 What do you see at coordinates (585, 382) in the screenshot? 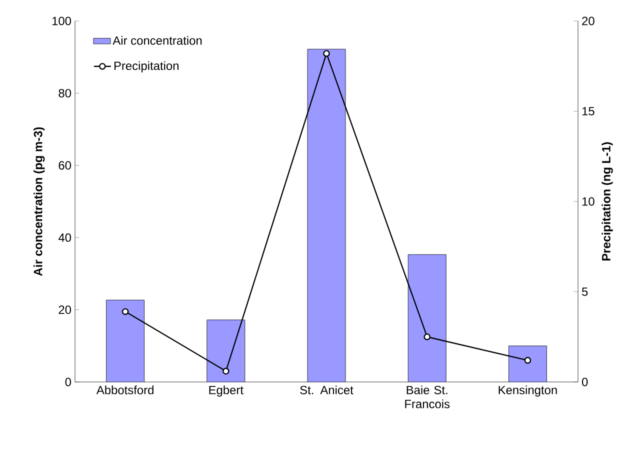
I see `y2-tick-label: 0` at bounding box center [585, 382].